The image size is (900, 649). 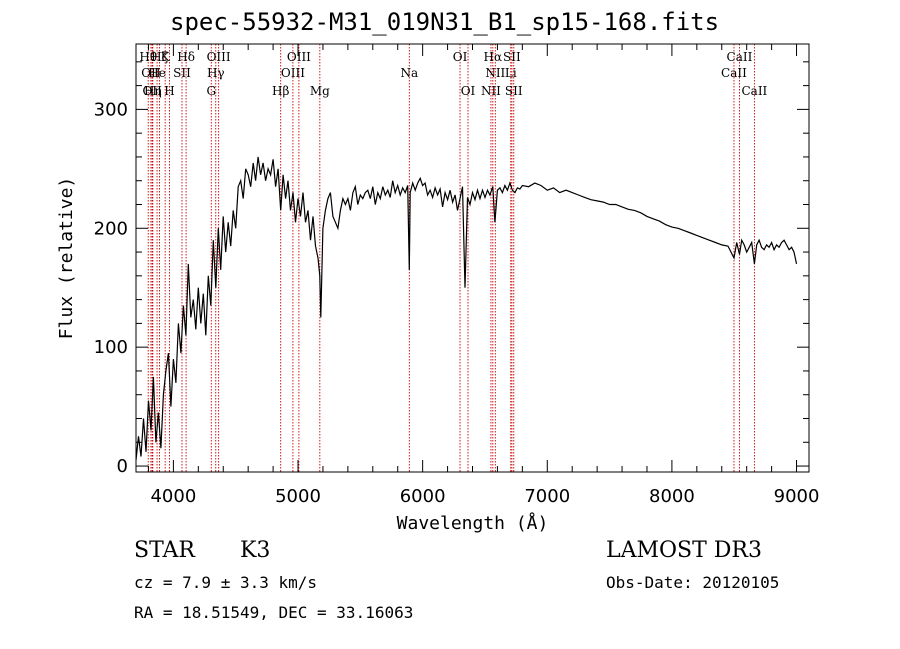 I want to click on object-subclass: K3, so click(x=255, y=550).